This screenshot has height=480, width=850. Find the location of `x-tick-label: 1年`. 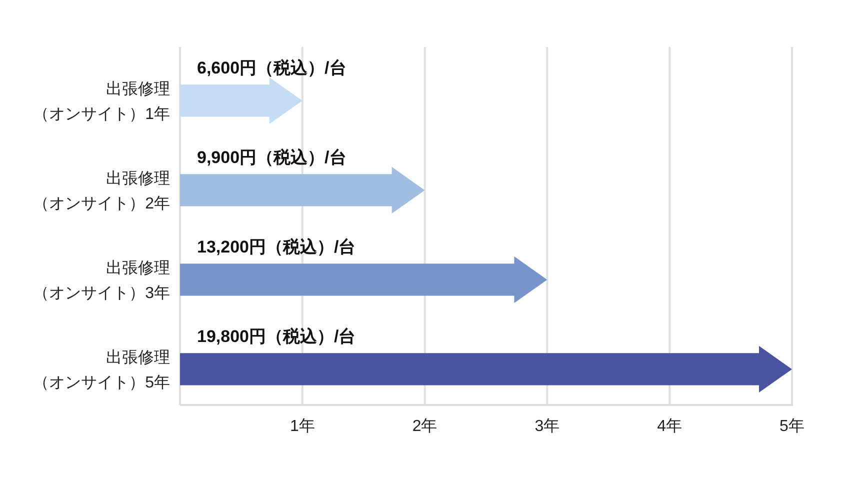

x-tick-label: 1年 is located at coordinates (302, 426).